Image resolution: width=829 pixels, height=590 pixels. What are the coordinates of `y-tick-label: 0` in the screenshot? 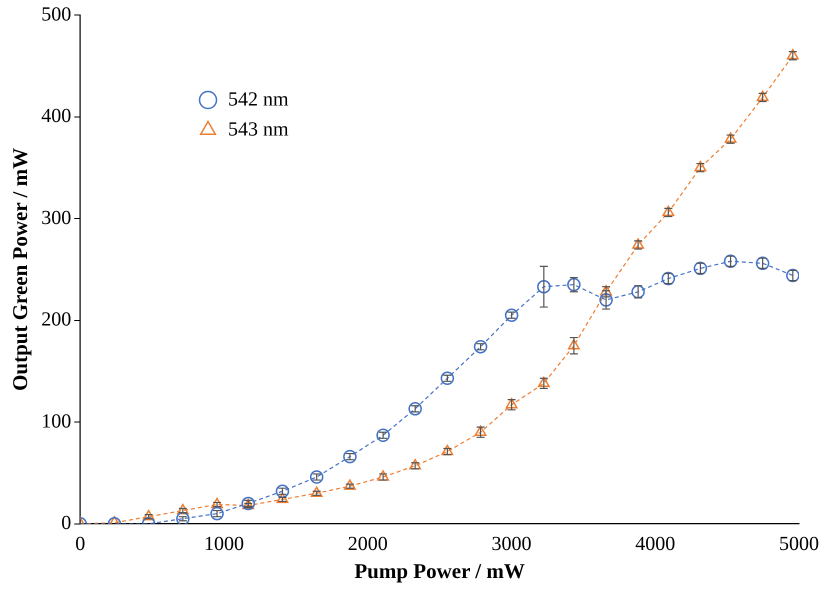 It's located at (66, 523).